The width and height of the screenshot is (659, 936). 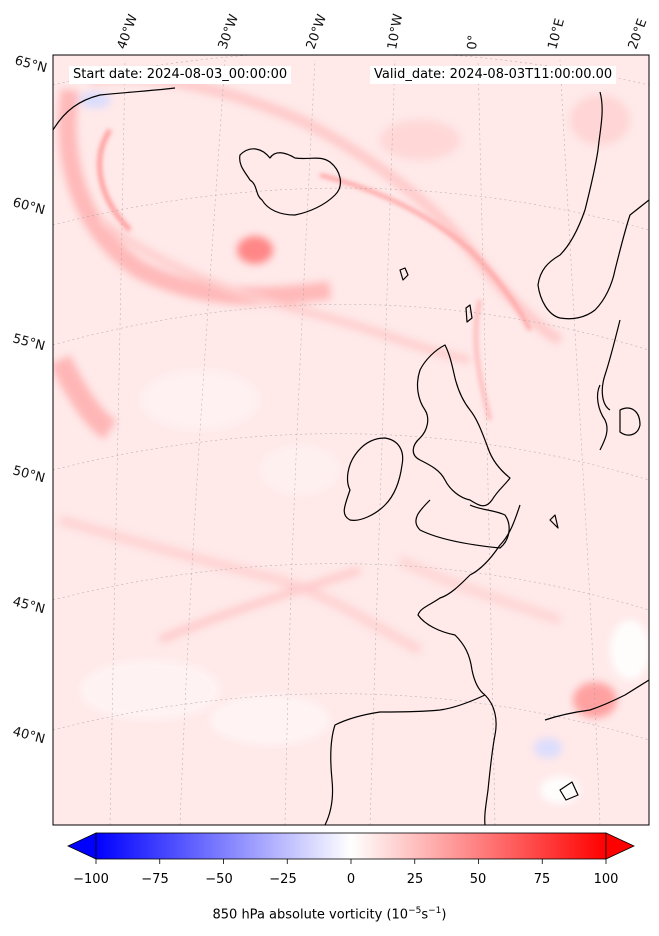 What do you see at coordinates (638, 34) in the screenshot?
I see `lon-label: 20°E` at bounding box center [638, 34].